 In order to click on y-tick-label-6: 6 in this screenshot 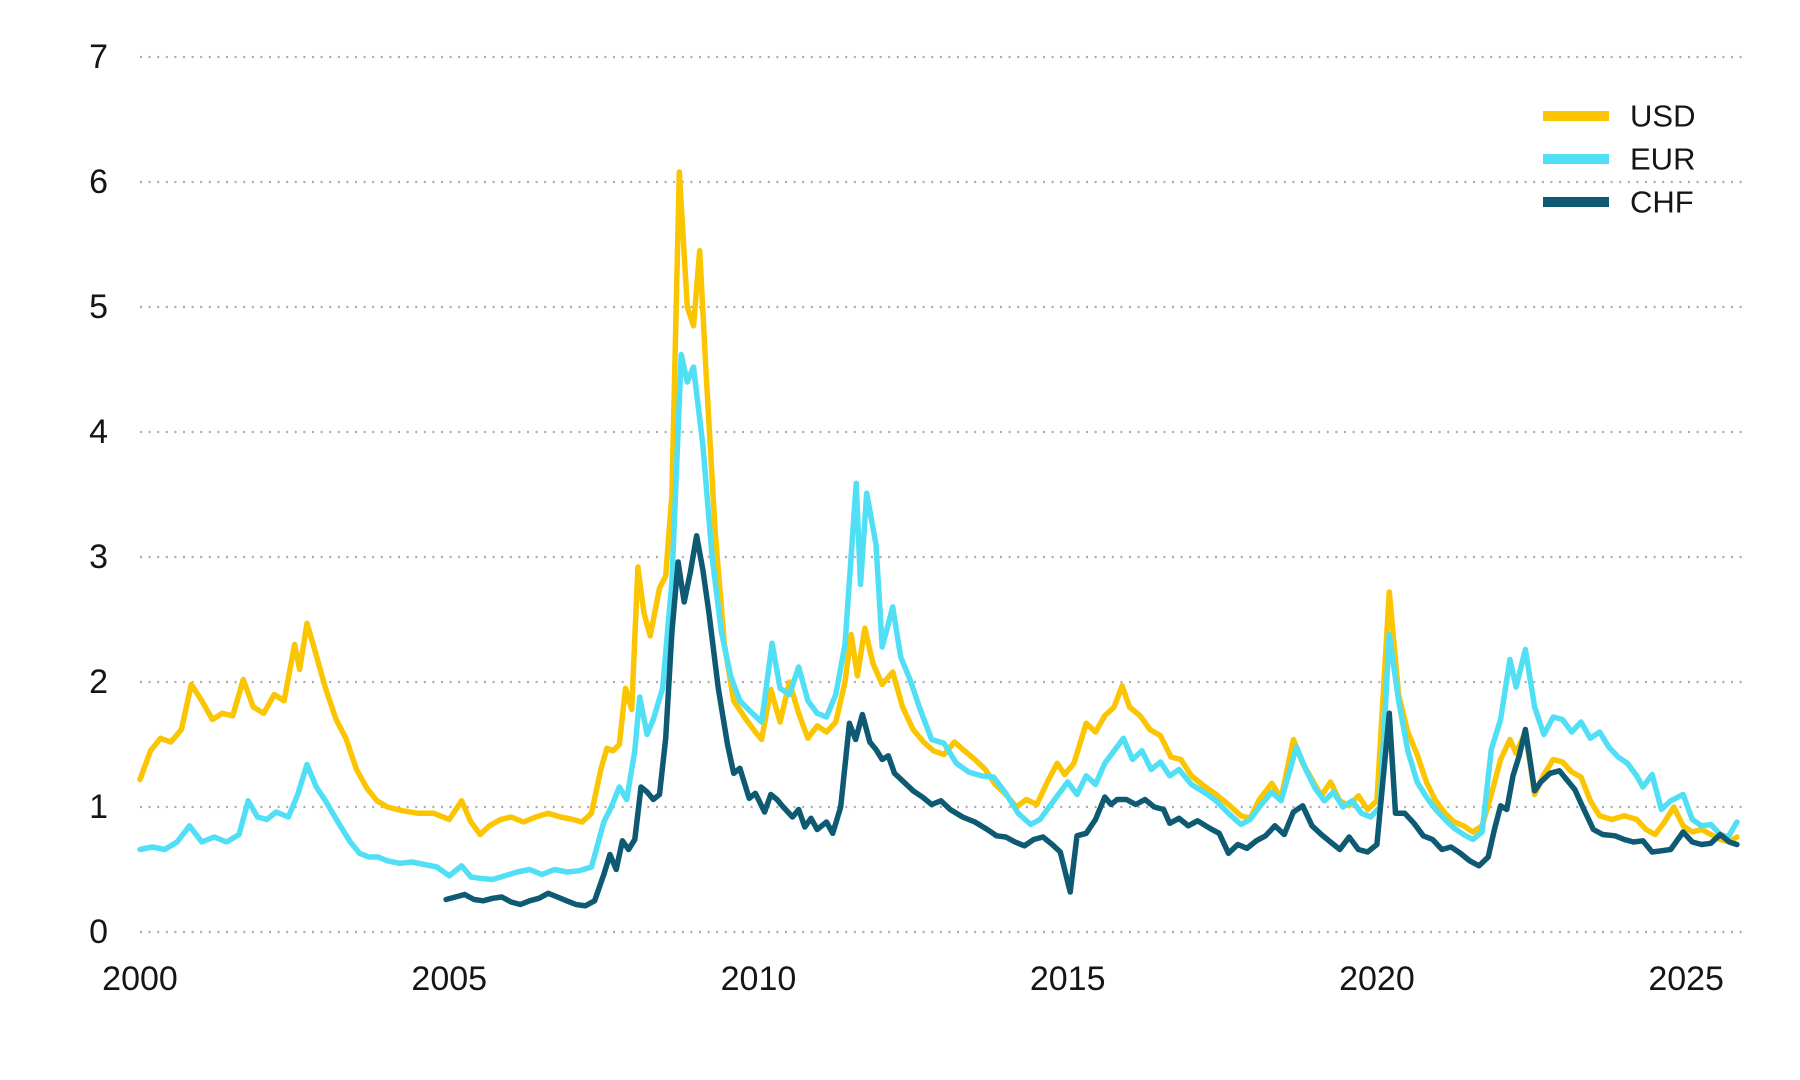, I will do `click(98, 182)`.